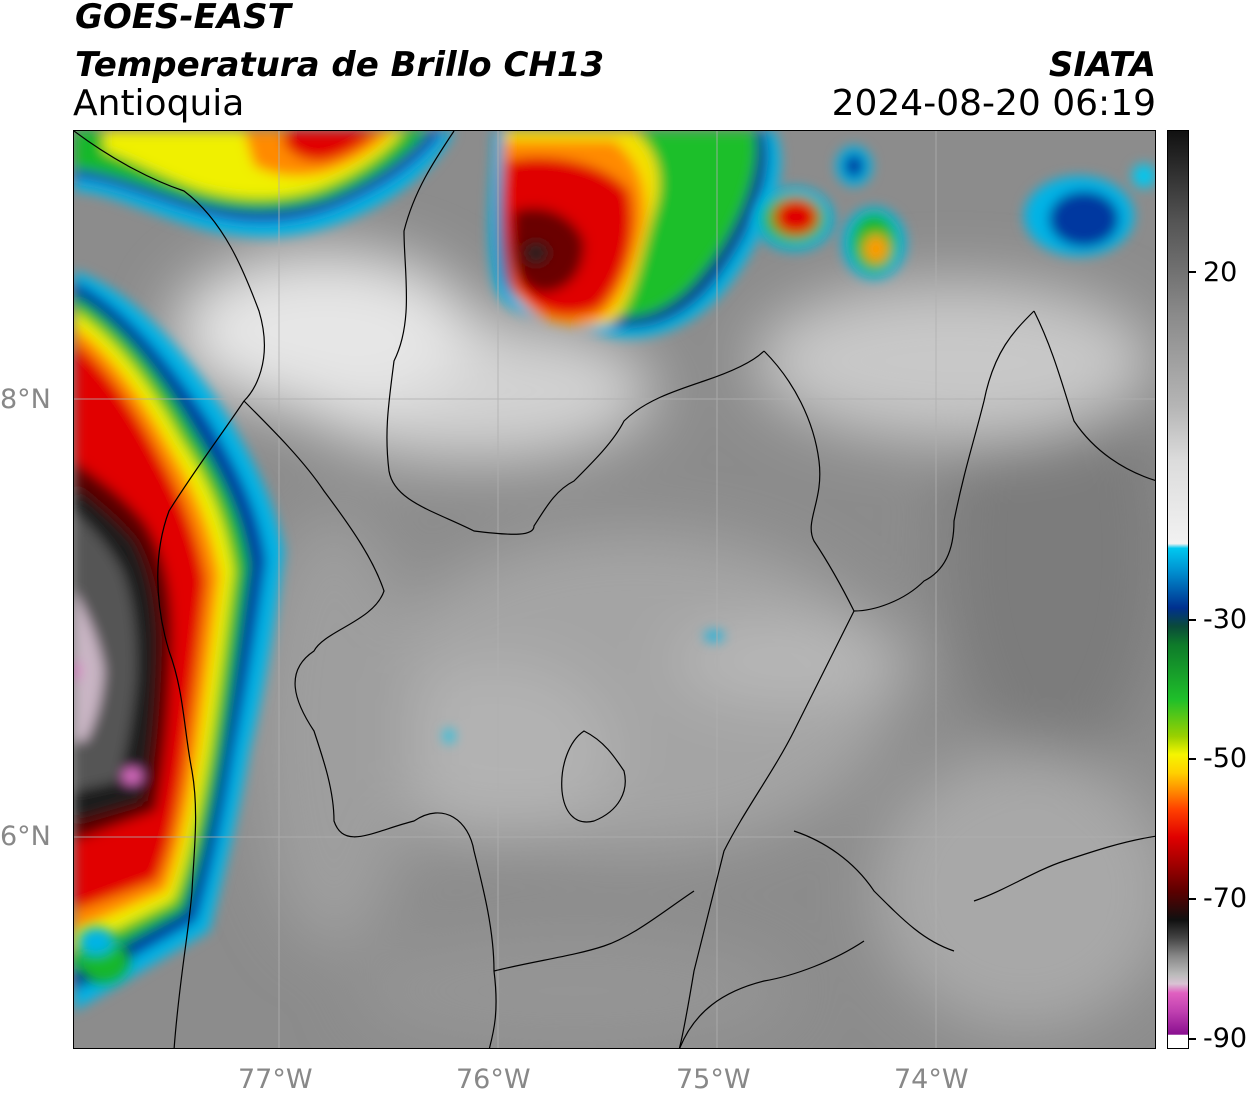 The image size is (1252, 1099). Describe the element at coordinates (275, 1079) in the screenshot. I see `lon-label-77w: 77°W` at that location.